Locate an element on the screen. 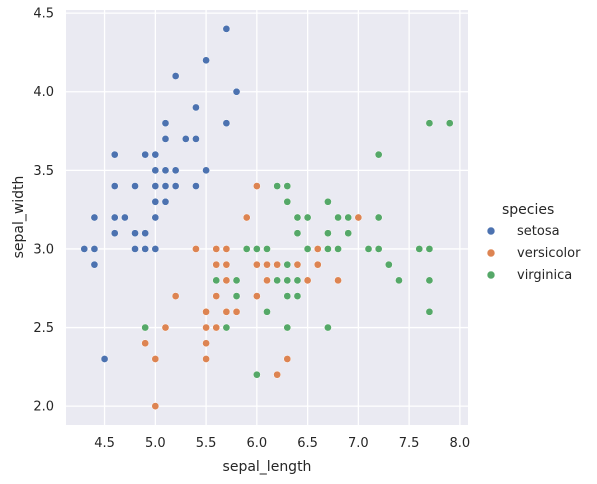 Image resolution: width=597 pixels, height=484 pixels. legend-title: species is located at coordinates (528, 210).